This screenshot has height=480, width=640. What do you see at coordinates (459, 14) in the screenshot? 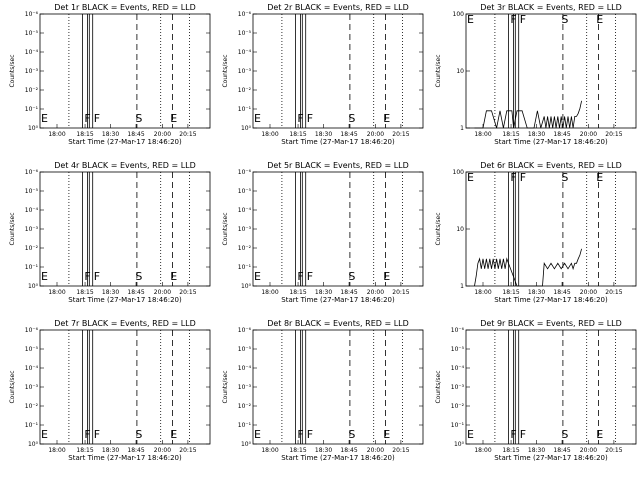
I see `y-tick-label: 100` at bounding box center [459, 14].